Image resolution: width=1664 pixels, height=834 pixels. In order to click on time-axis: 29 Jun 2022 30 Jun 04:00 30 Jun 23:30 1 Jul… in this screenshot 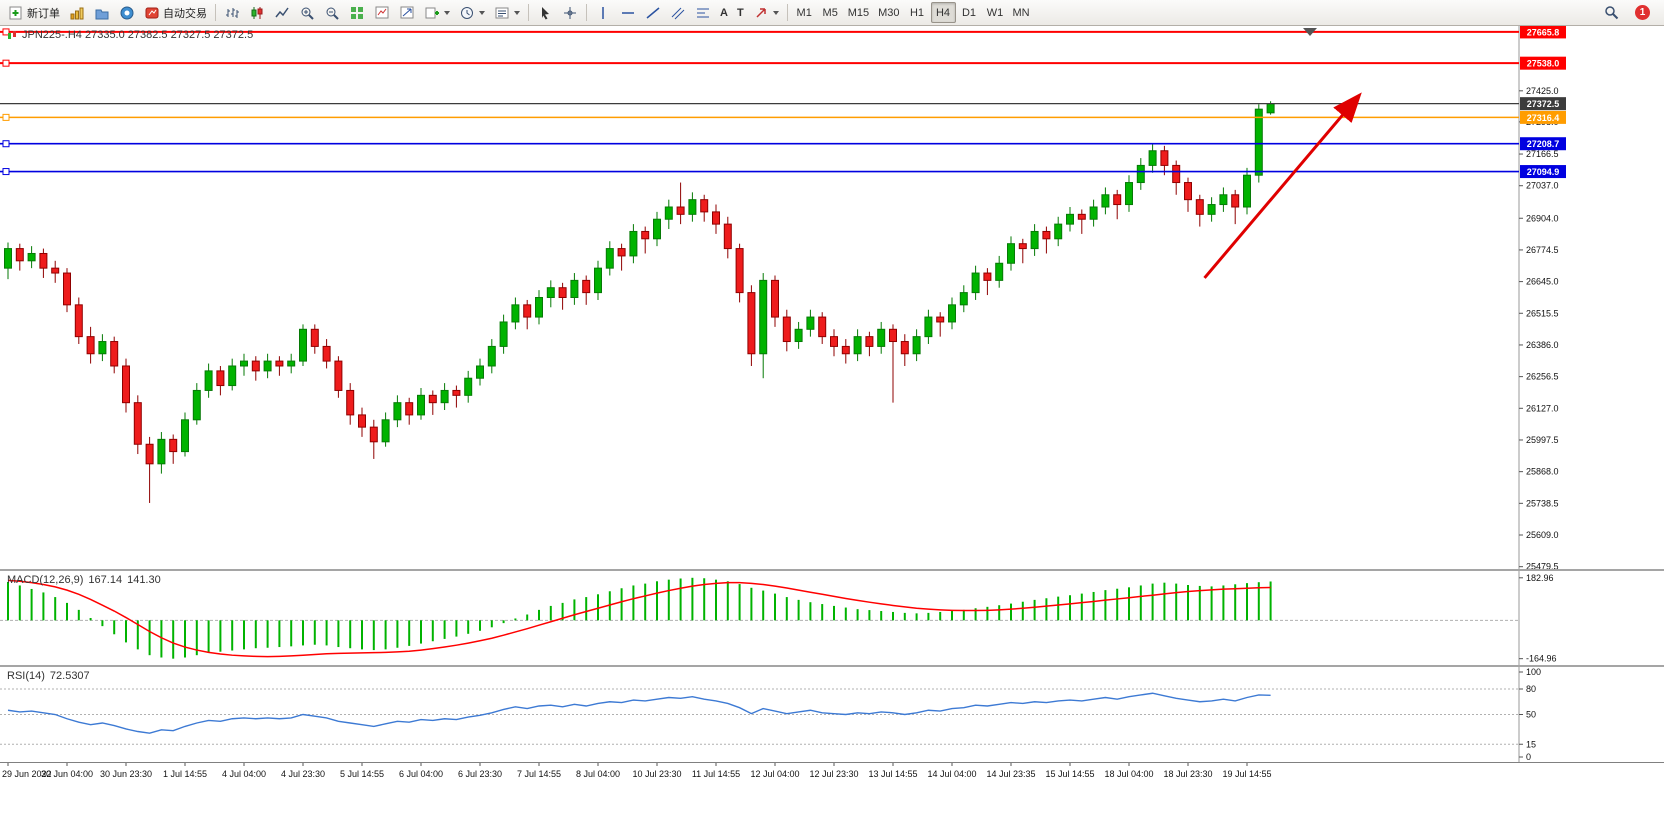, I will do `click(832, 776)`.